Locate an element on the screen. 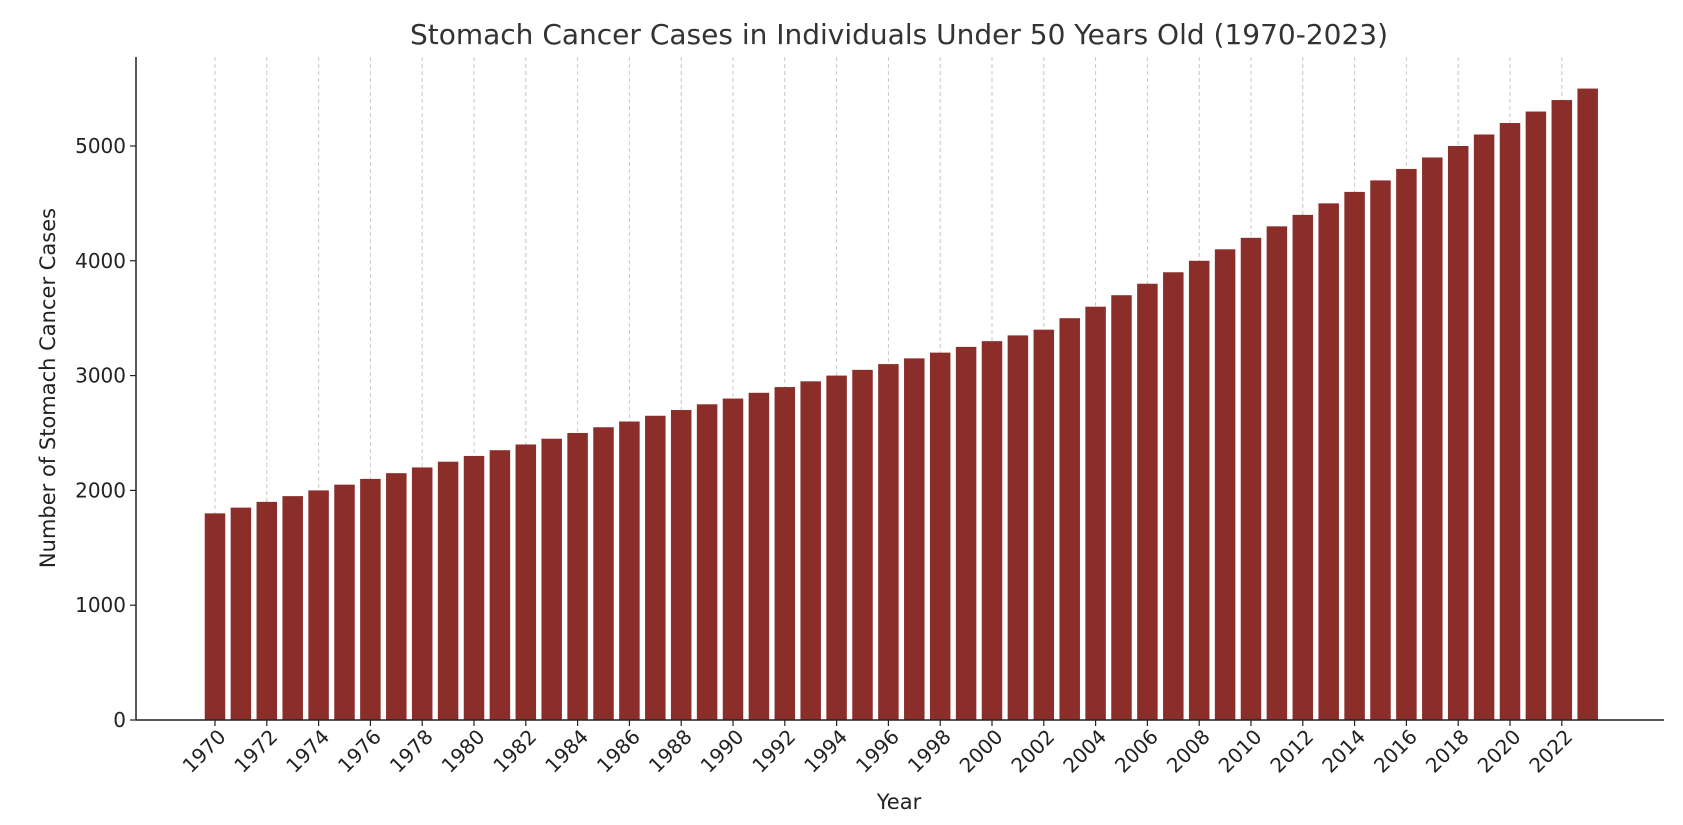 The height and width of the screenshot is (825, 1683). x-axis-label: Year is located at coordinates (899, 802).